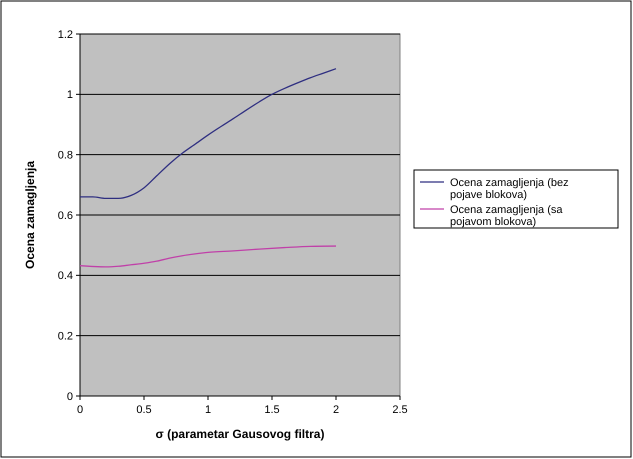  Describe the element at coordinates (509, 189) in the screenshot. I see `legend-label: Ocena zamagljenja (bez pojave blokova)` at that location.